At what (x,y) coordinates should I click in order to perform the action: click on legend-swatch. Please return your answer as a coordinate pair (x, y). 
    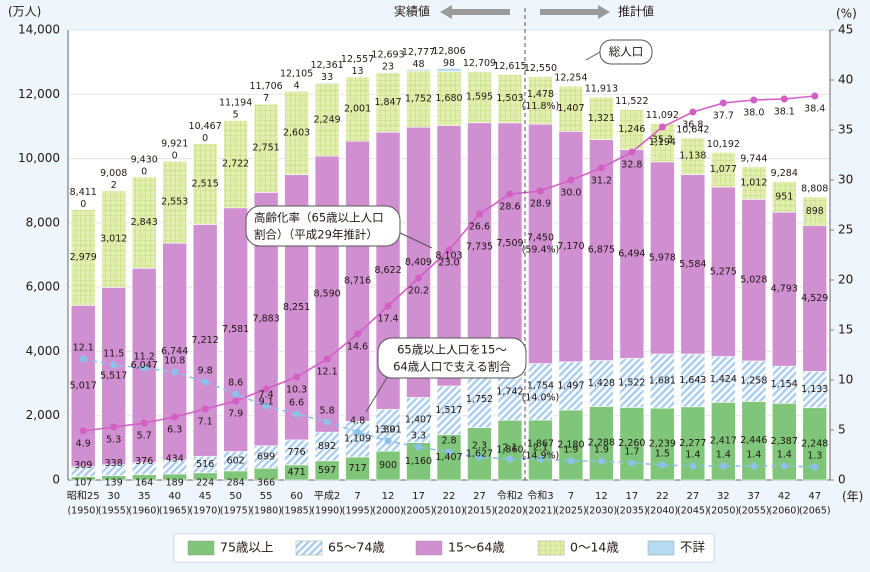
    Looking at the image, I should click on (429, 548).